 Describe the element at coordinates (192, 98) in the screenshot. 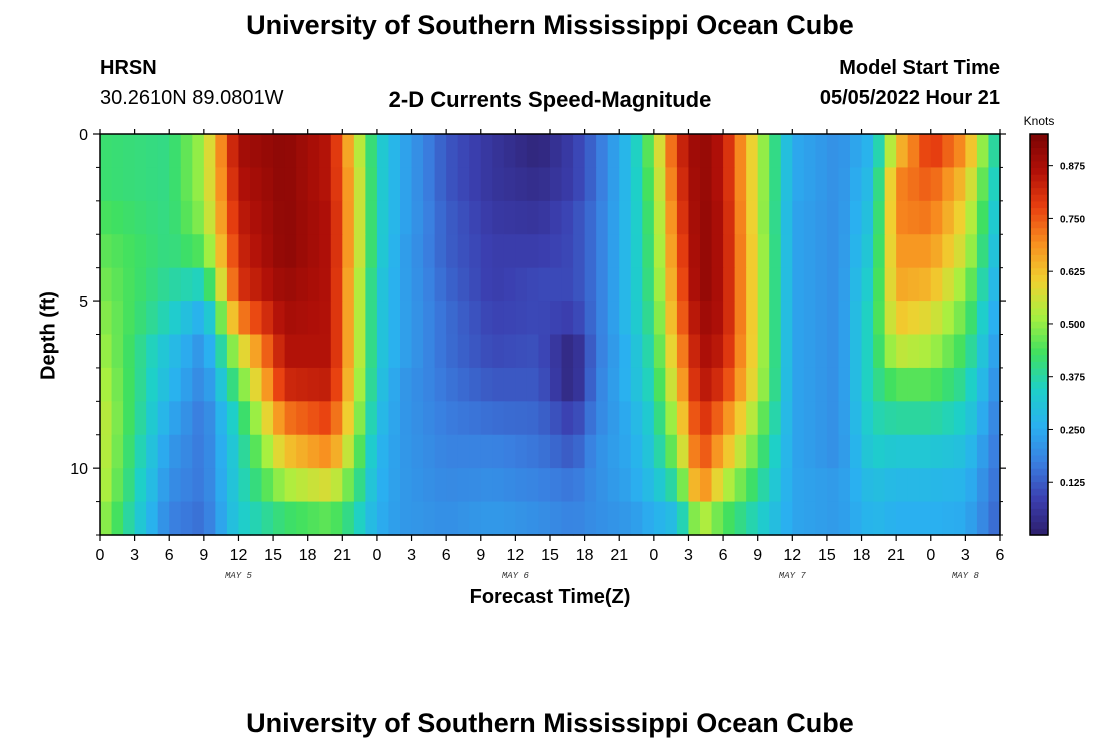

I see `station-coords: 30.2610N 89.0801W` at that location.